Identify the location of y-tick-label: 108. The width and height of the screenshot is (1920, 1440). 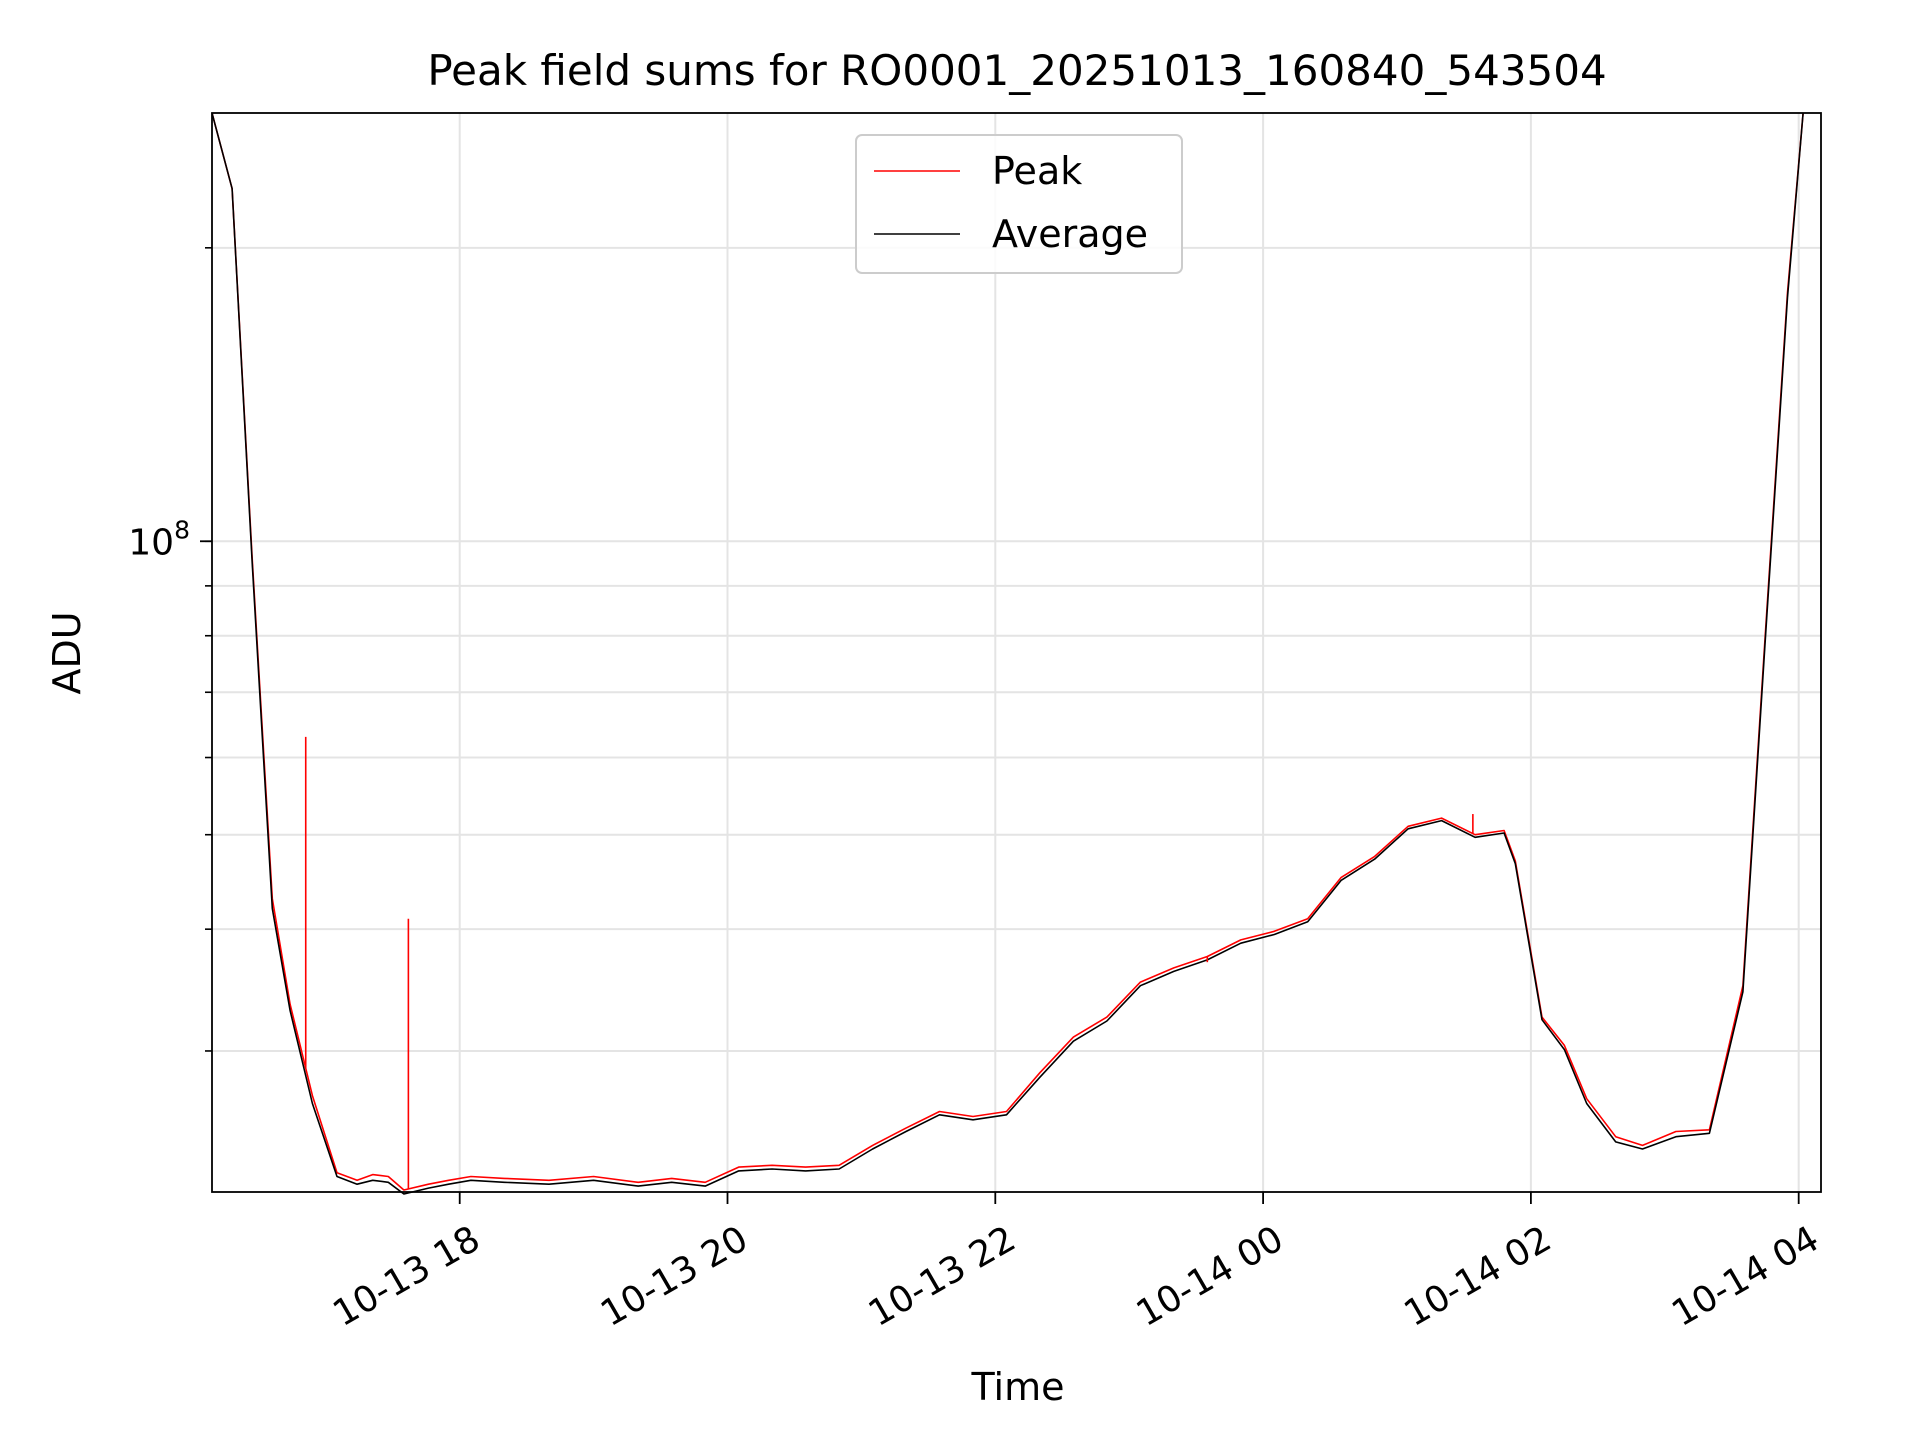
(159, 539).